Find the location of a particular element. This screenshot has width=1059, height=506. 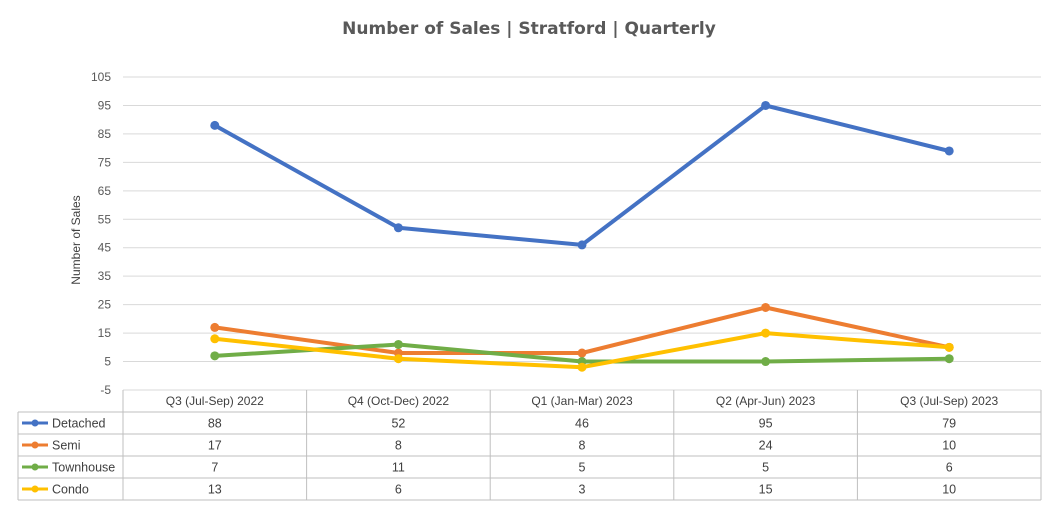

series-townhouse is located at coordinates (582, 353).